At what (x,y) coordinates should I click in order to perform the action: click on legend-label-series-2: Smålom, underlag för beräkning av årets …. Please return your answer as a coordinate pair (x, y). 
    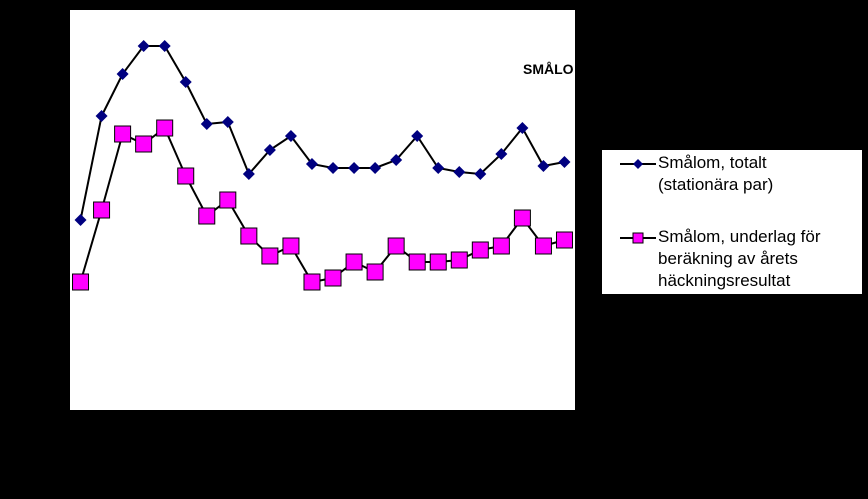
    Looking at the image, I should click on (739, 258).